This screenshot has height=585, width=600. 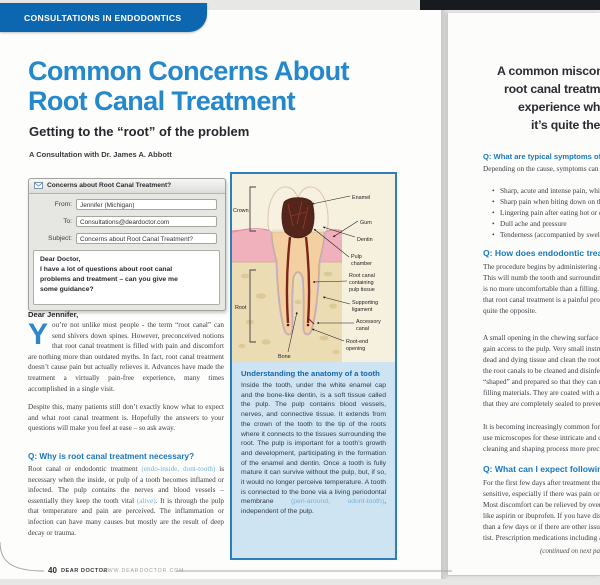 I want to click on page-fold, so click(x=444, y=294).